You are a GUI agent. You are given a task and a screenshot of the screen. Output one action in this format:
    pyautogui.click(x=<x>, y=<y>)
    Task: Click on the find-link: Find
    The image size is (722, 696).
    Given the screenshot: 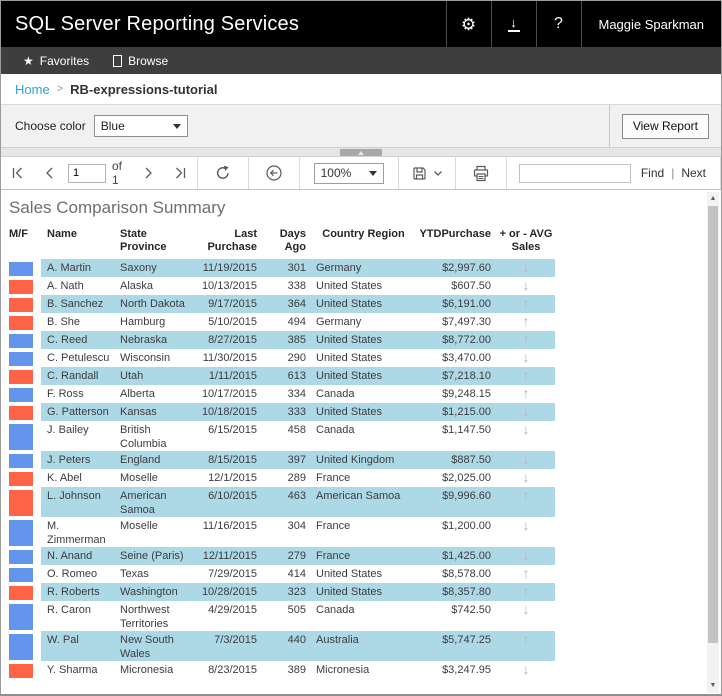 What is the action you would take?
    pyautogui.click(x=652, y=173)
    